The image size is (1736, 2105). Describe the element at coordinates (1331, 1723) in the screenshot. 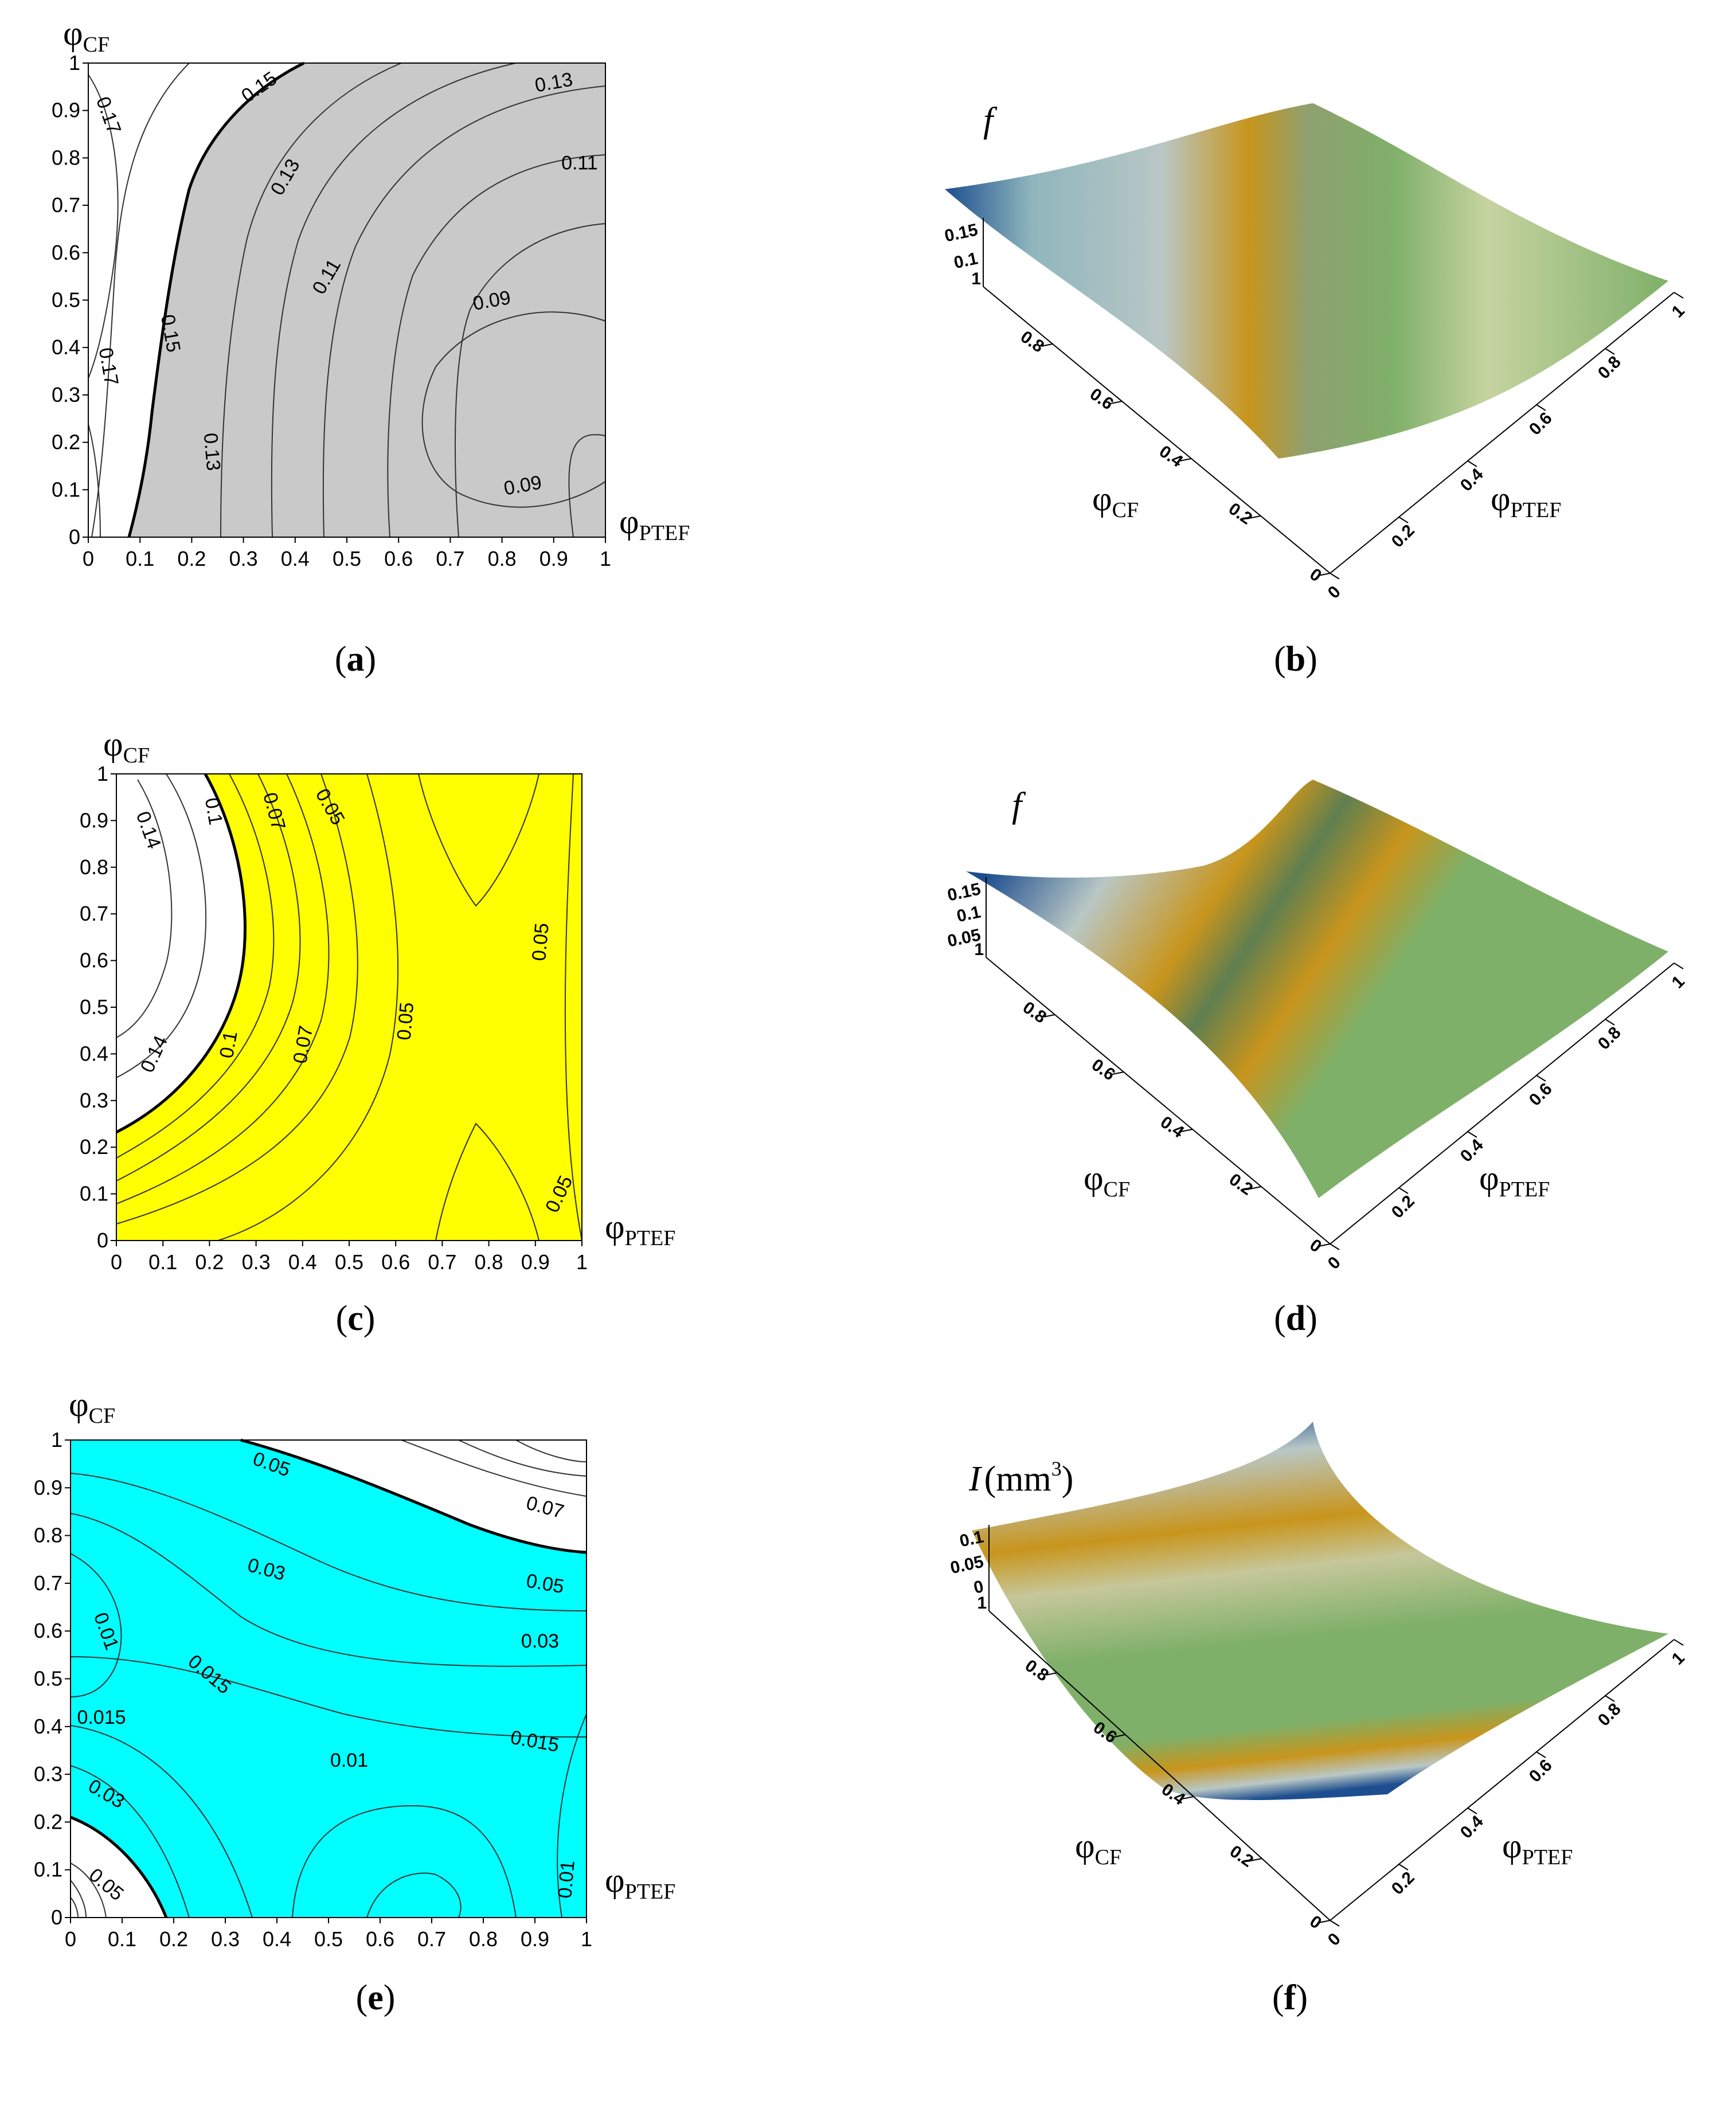

I see `axes-f` at that location.